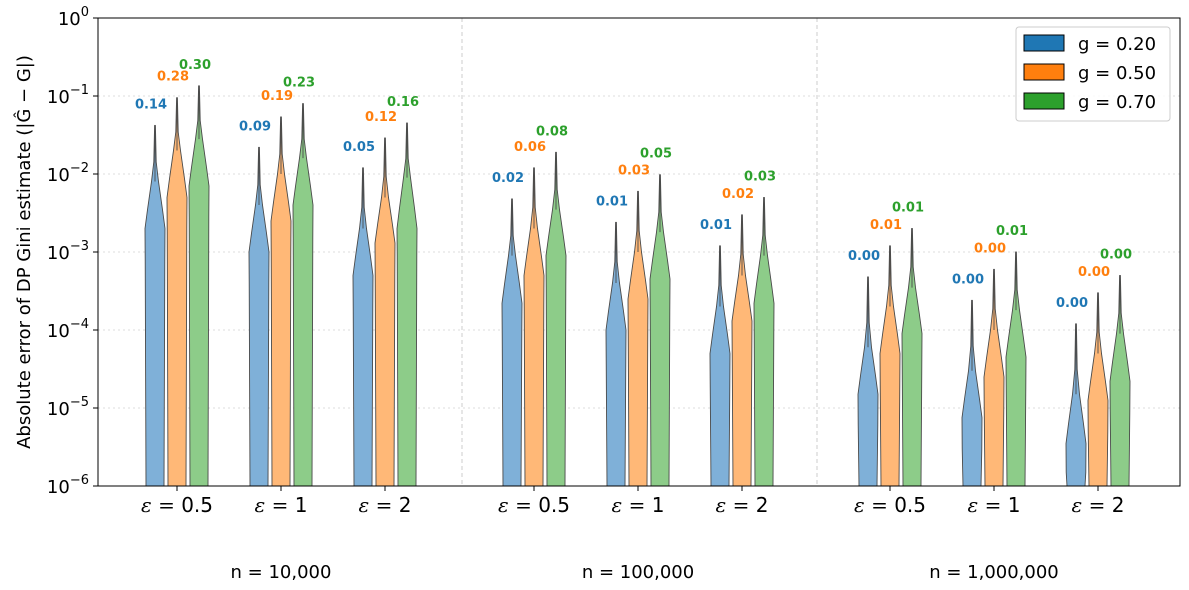 The image size is (1189, 590). I want to click on legend: g = 0.20 g = 0.50 g = 0.70, so click(1093, 74).